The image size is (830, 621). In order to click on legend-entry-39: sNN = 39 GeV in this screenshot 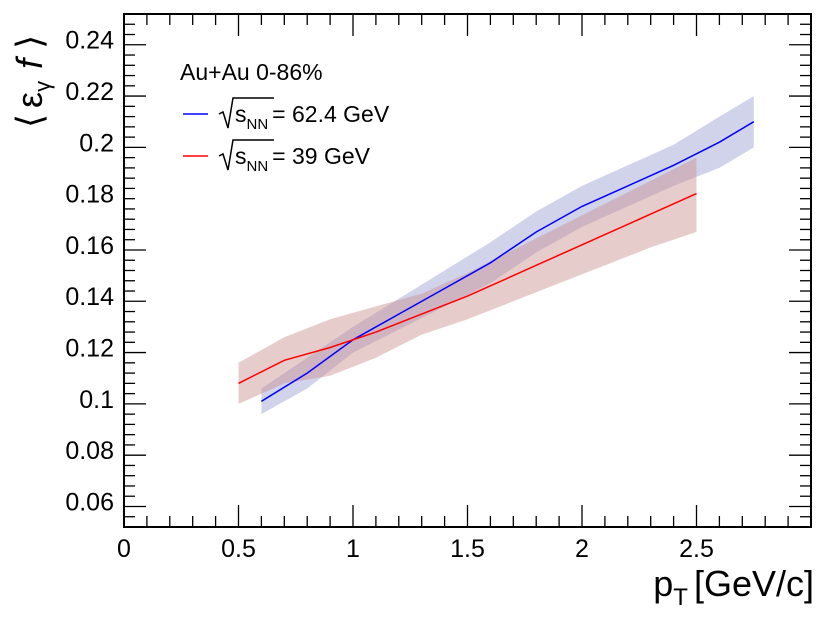, I will do `click(277, 157)`.